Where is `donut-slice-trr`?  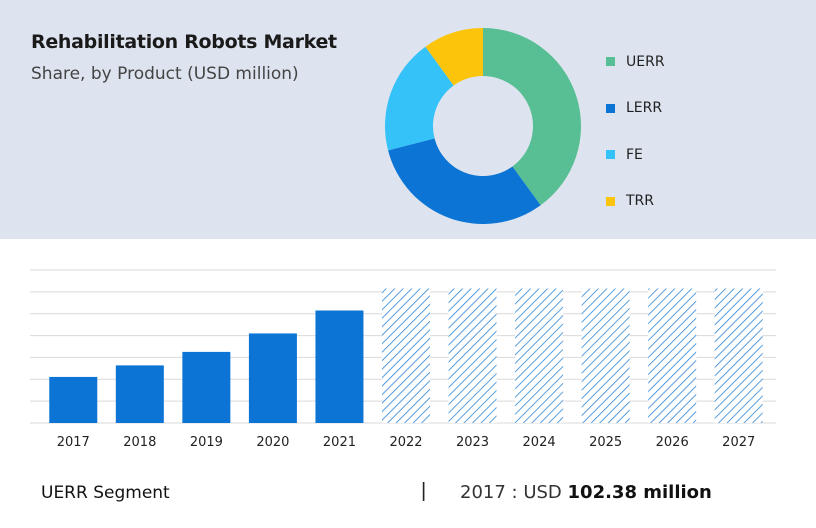
donut-slice-trr is located at coordinates (454, 57).